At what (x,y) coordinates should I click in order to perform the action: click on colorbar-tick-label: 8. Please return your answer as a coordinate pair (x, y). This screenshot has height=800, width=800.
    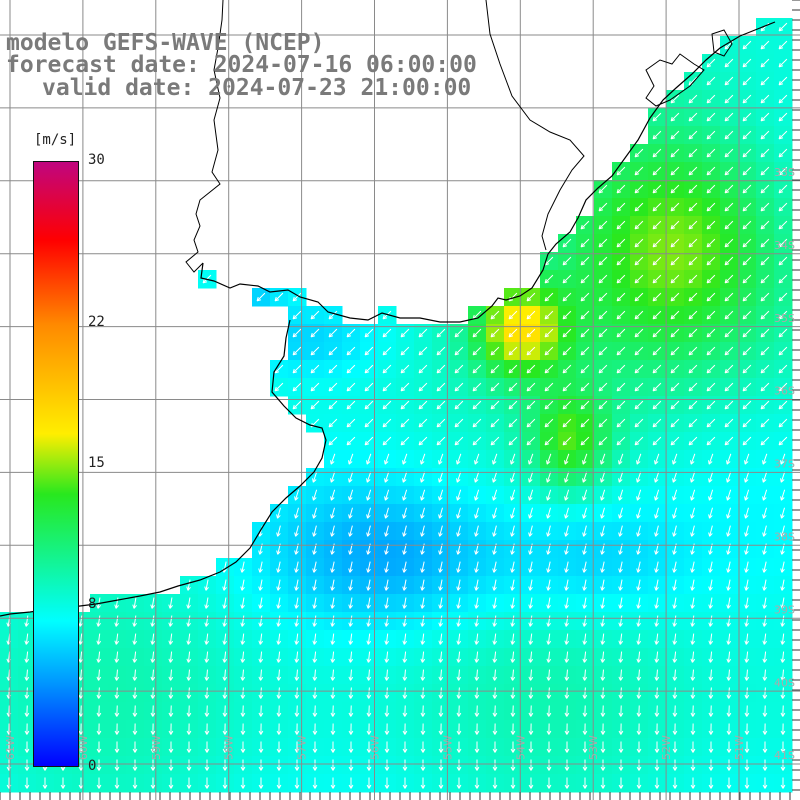
    Looking at the image, I should click on (92, 604).